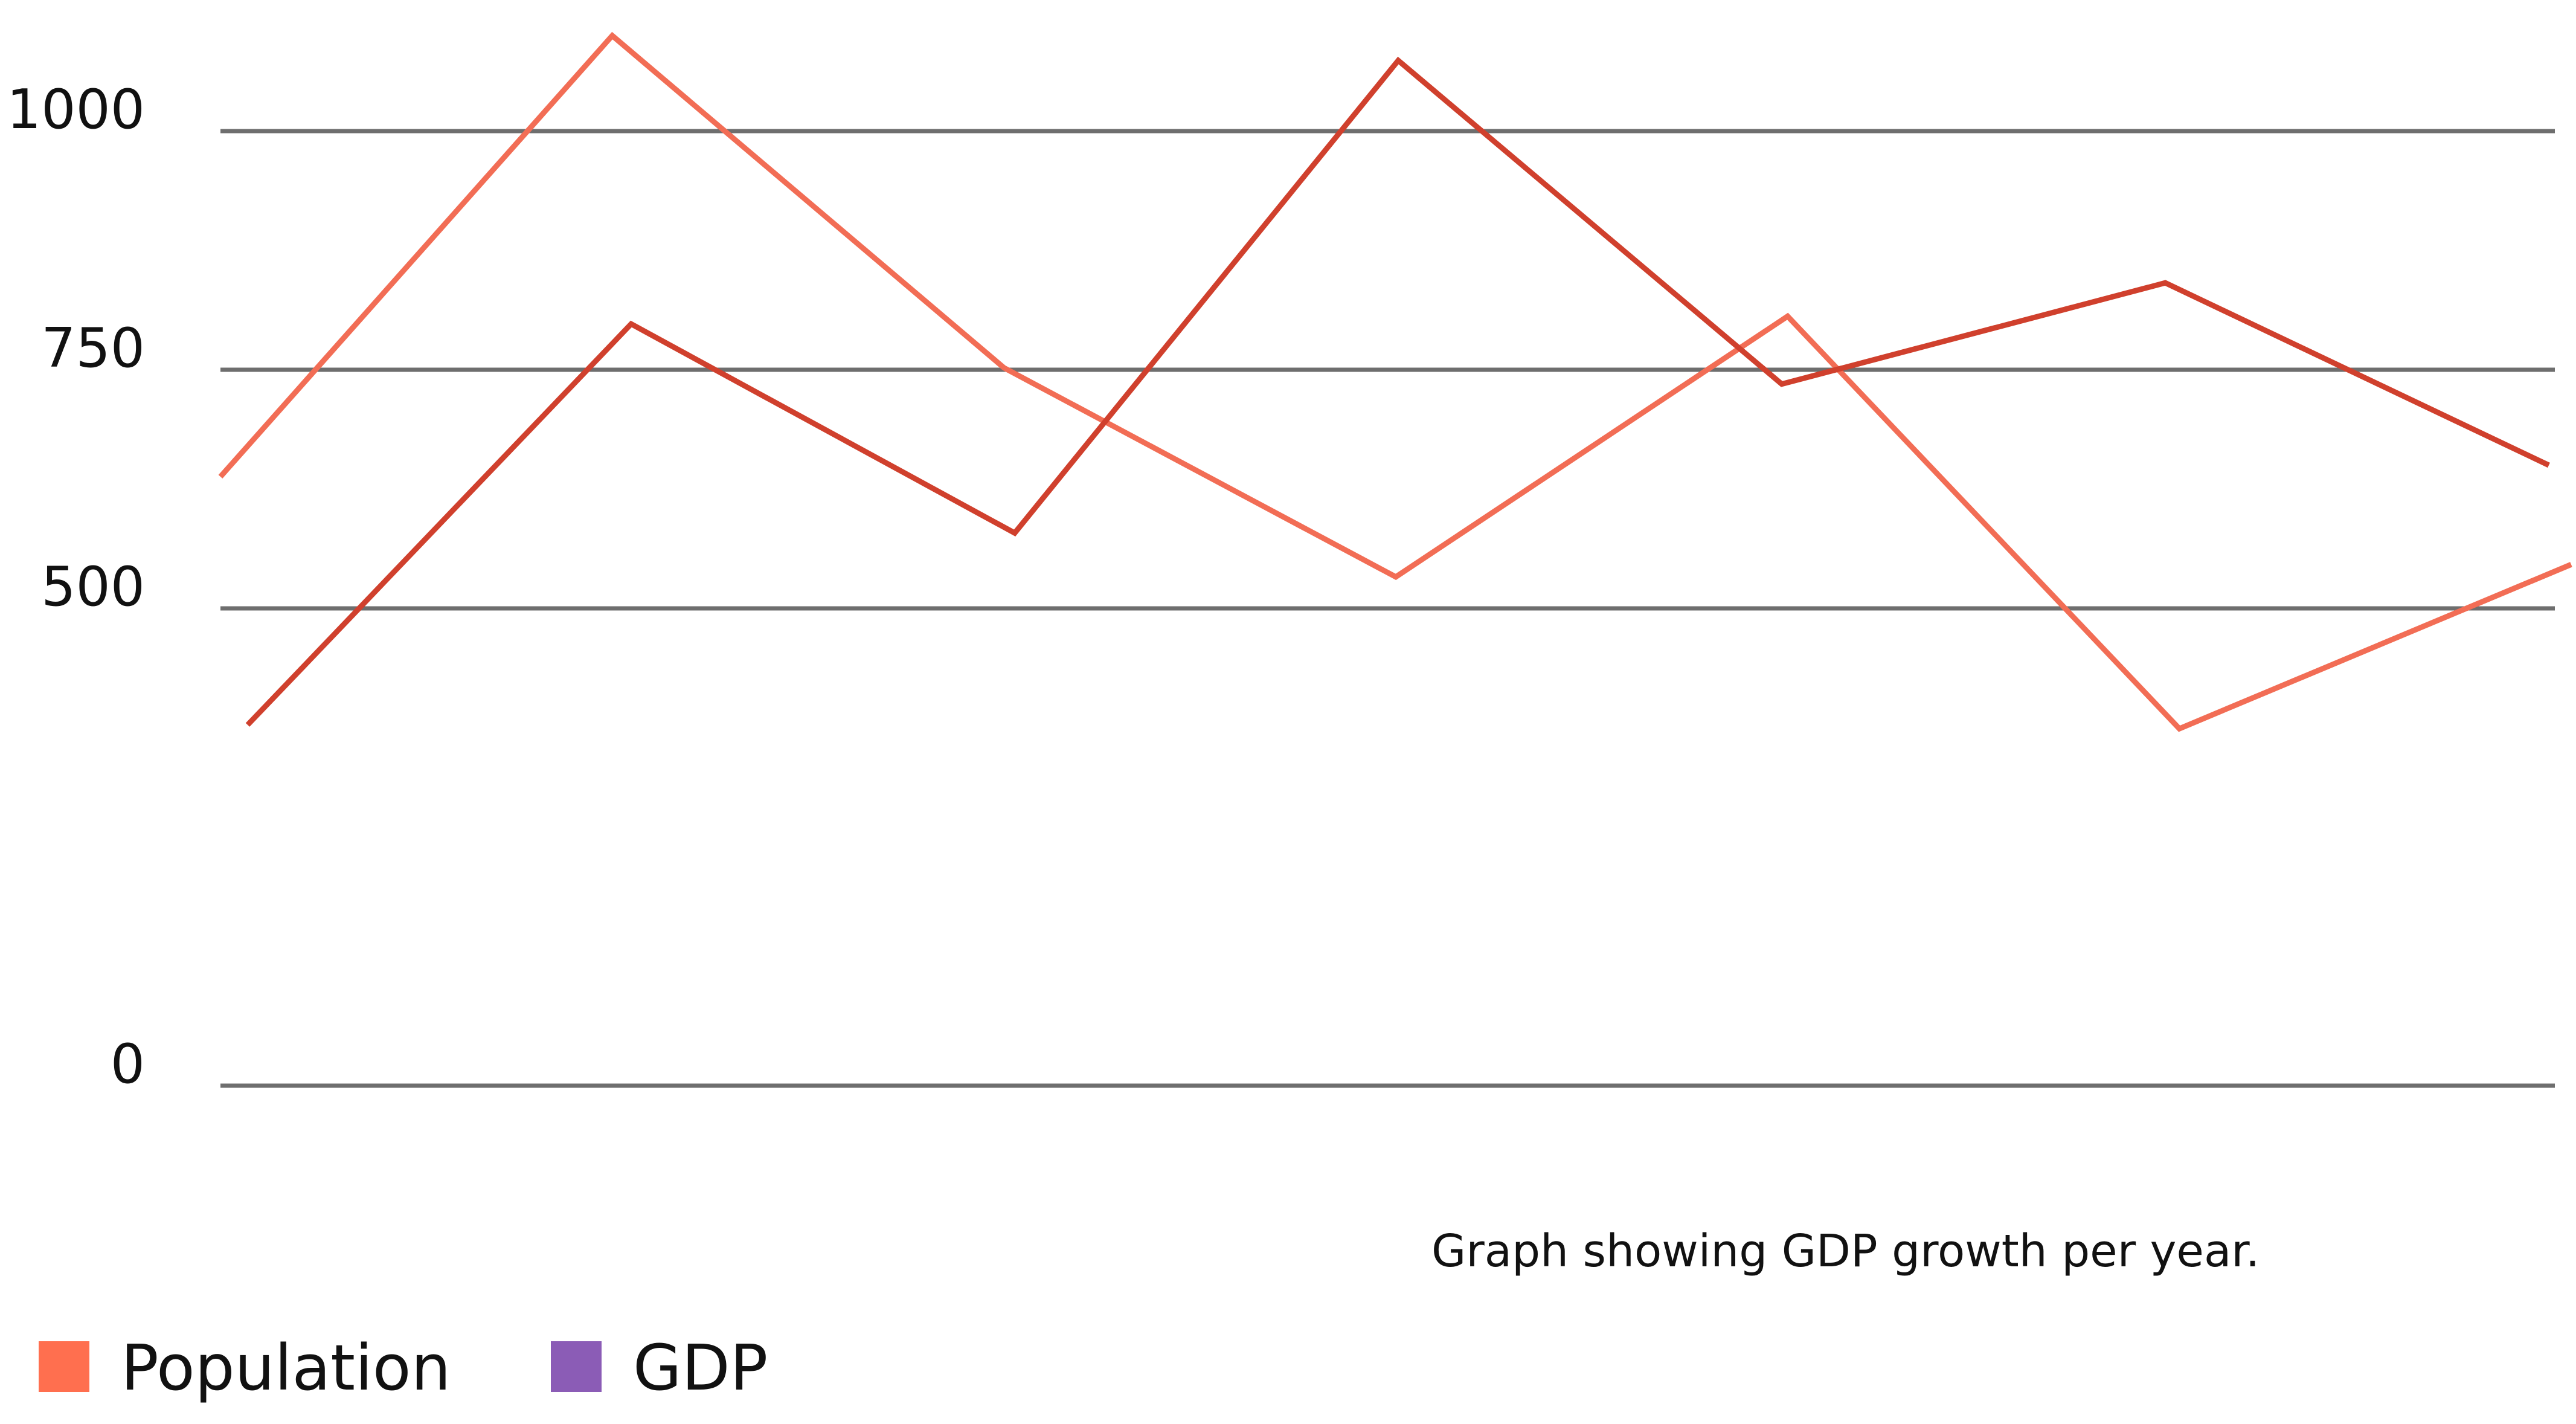 This screenshot has width=2576, height=1424. Describe the element at coordinates (1845, 1251) in the screenshot. I see `chart-caption: Graph showing GDP growth per year.` at that location.